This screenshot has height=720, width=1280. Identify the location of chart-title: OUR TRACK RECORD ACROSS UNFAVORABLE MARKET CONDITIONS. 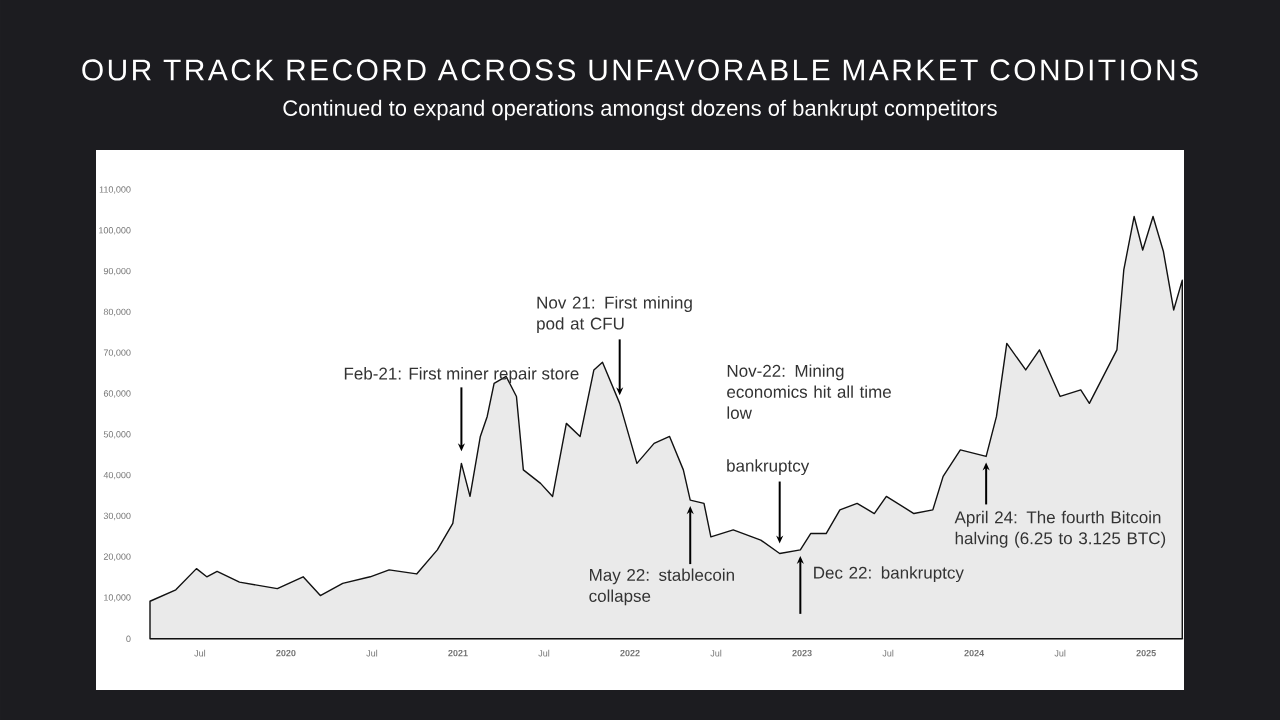
(640, 70).